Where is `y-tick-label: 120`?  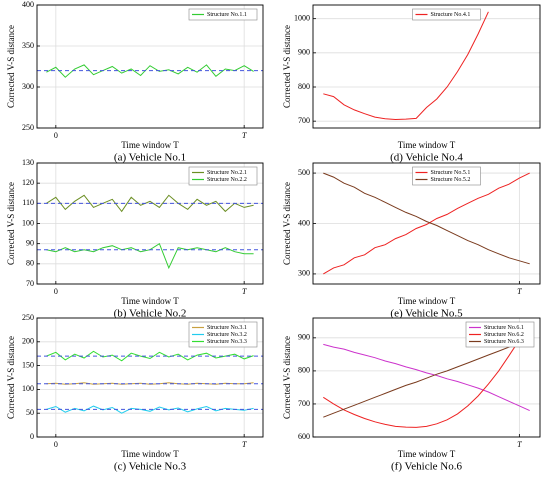
y-tick-label: 120 is located at coordinates (28, 182).